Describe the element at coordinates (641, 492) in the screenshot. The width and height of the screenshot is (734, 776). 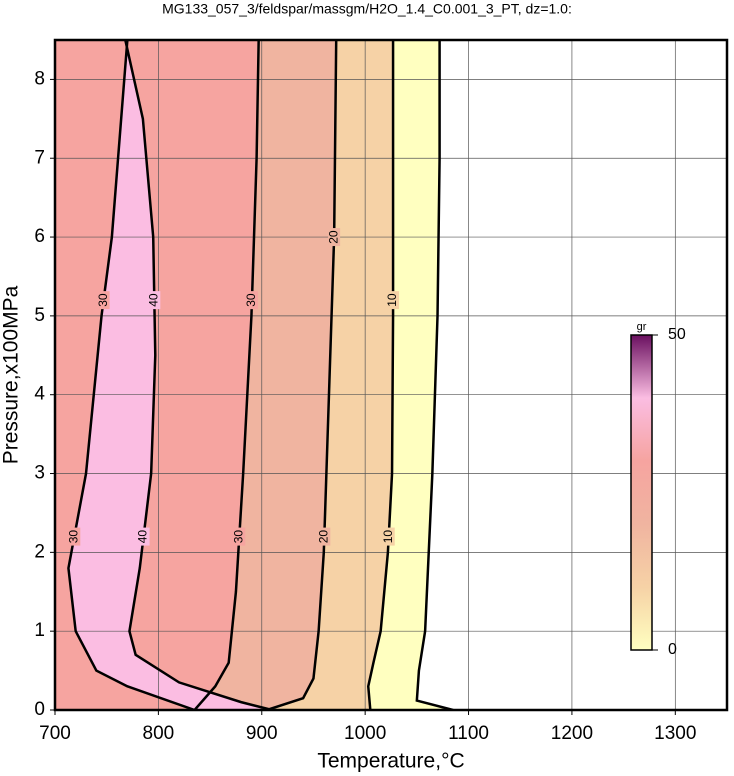
I see `colorbar-bar` at that location.